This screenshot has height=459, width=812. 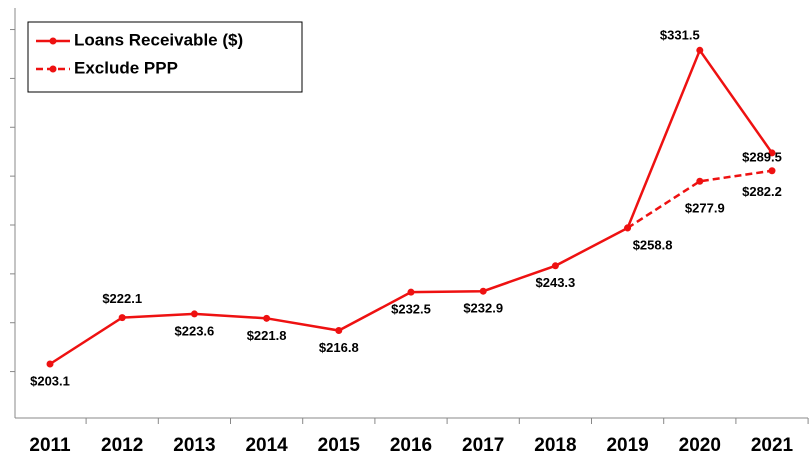 I want to click on x-tick-label: 2016, so click(x=411, y=445).